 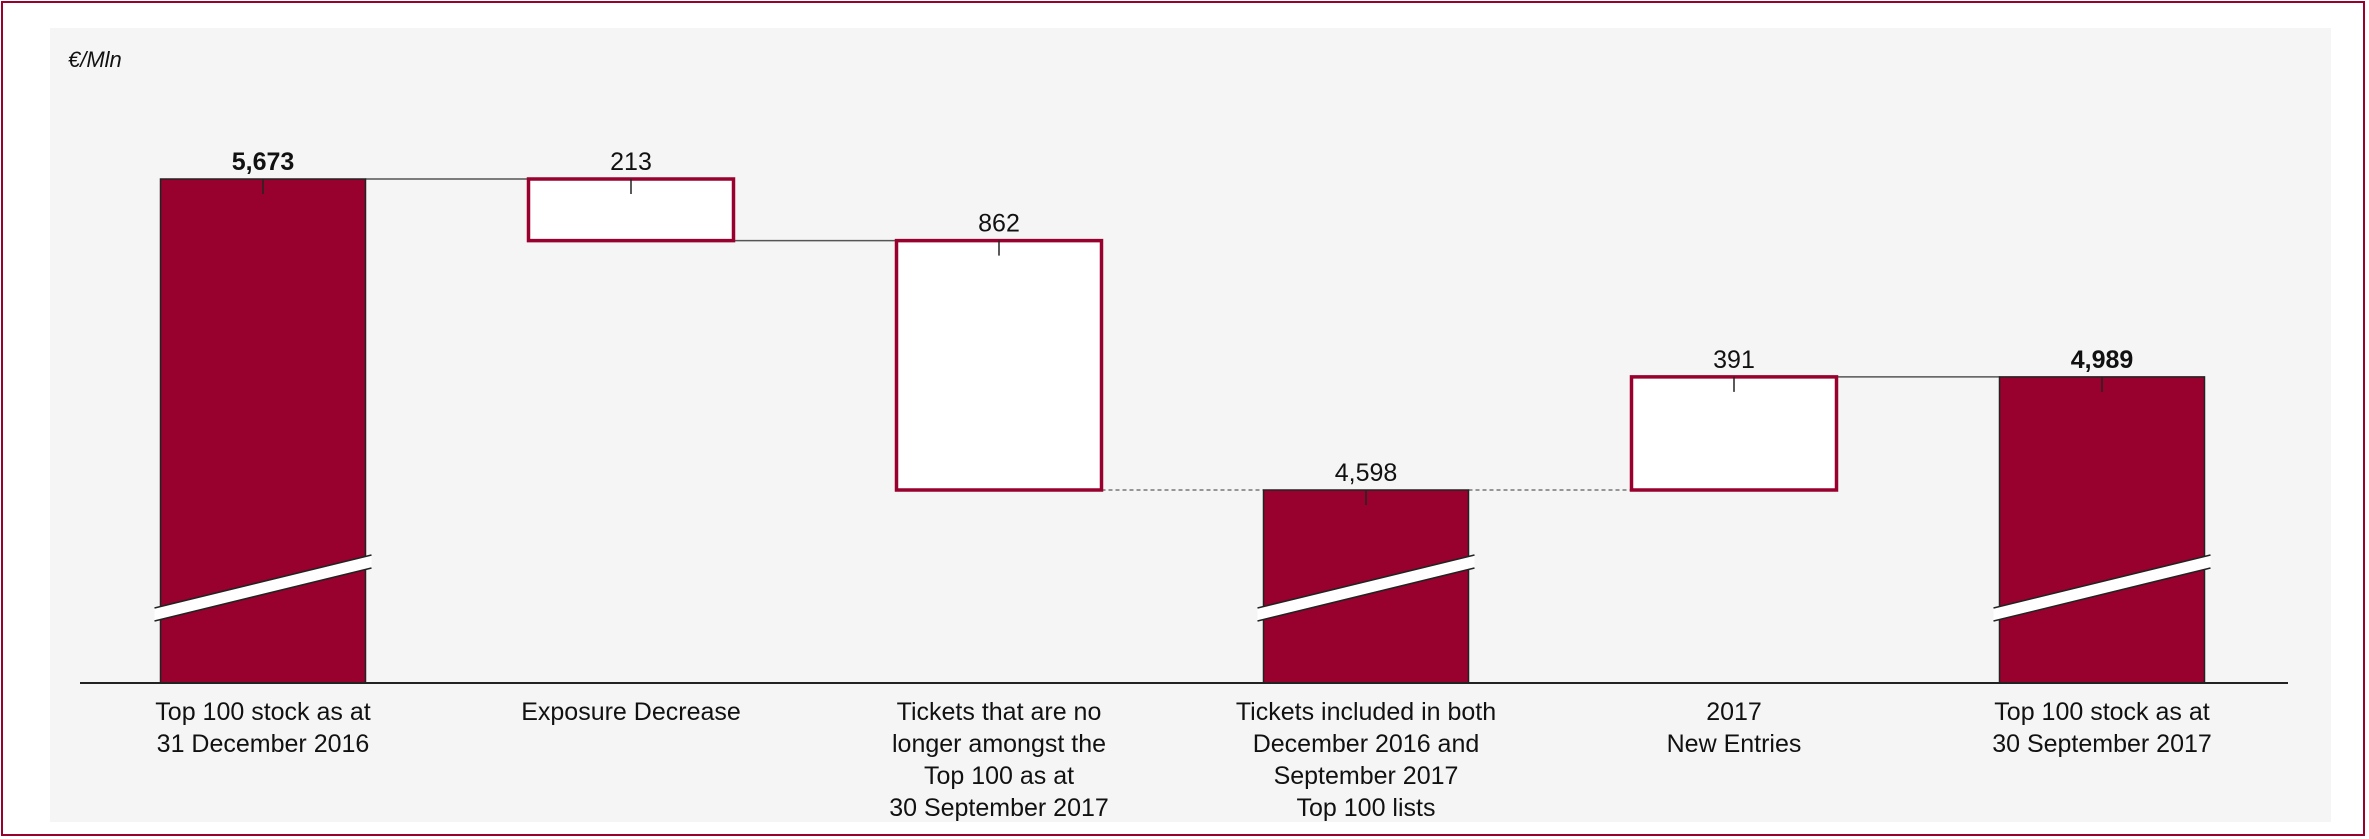 I want to click on category-label: Top 100 stock as at 31 December 2016, so click(x=263, y=728).